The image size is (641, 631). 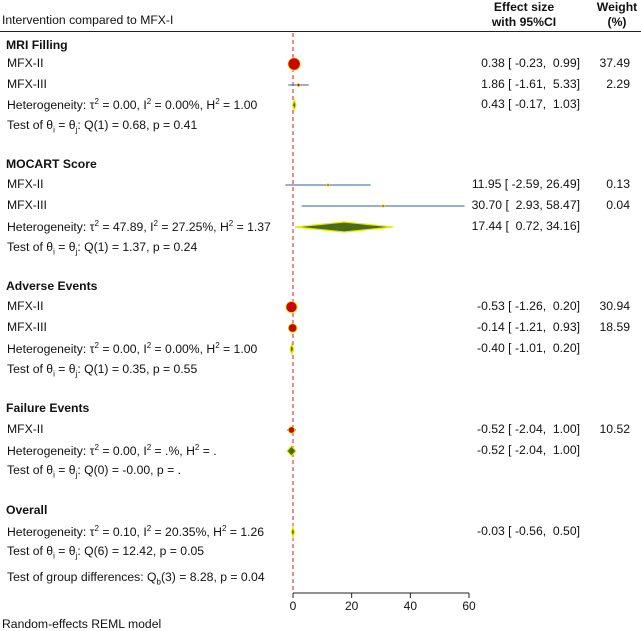 What do you see at coordinates (615, 327) in the screenshot?
I see `weight-value: 18.59` at bounding box center [615, 327].